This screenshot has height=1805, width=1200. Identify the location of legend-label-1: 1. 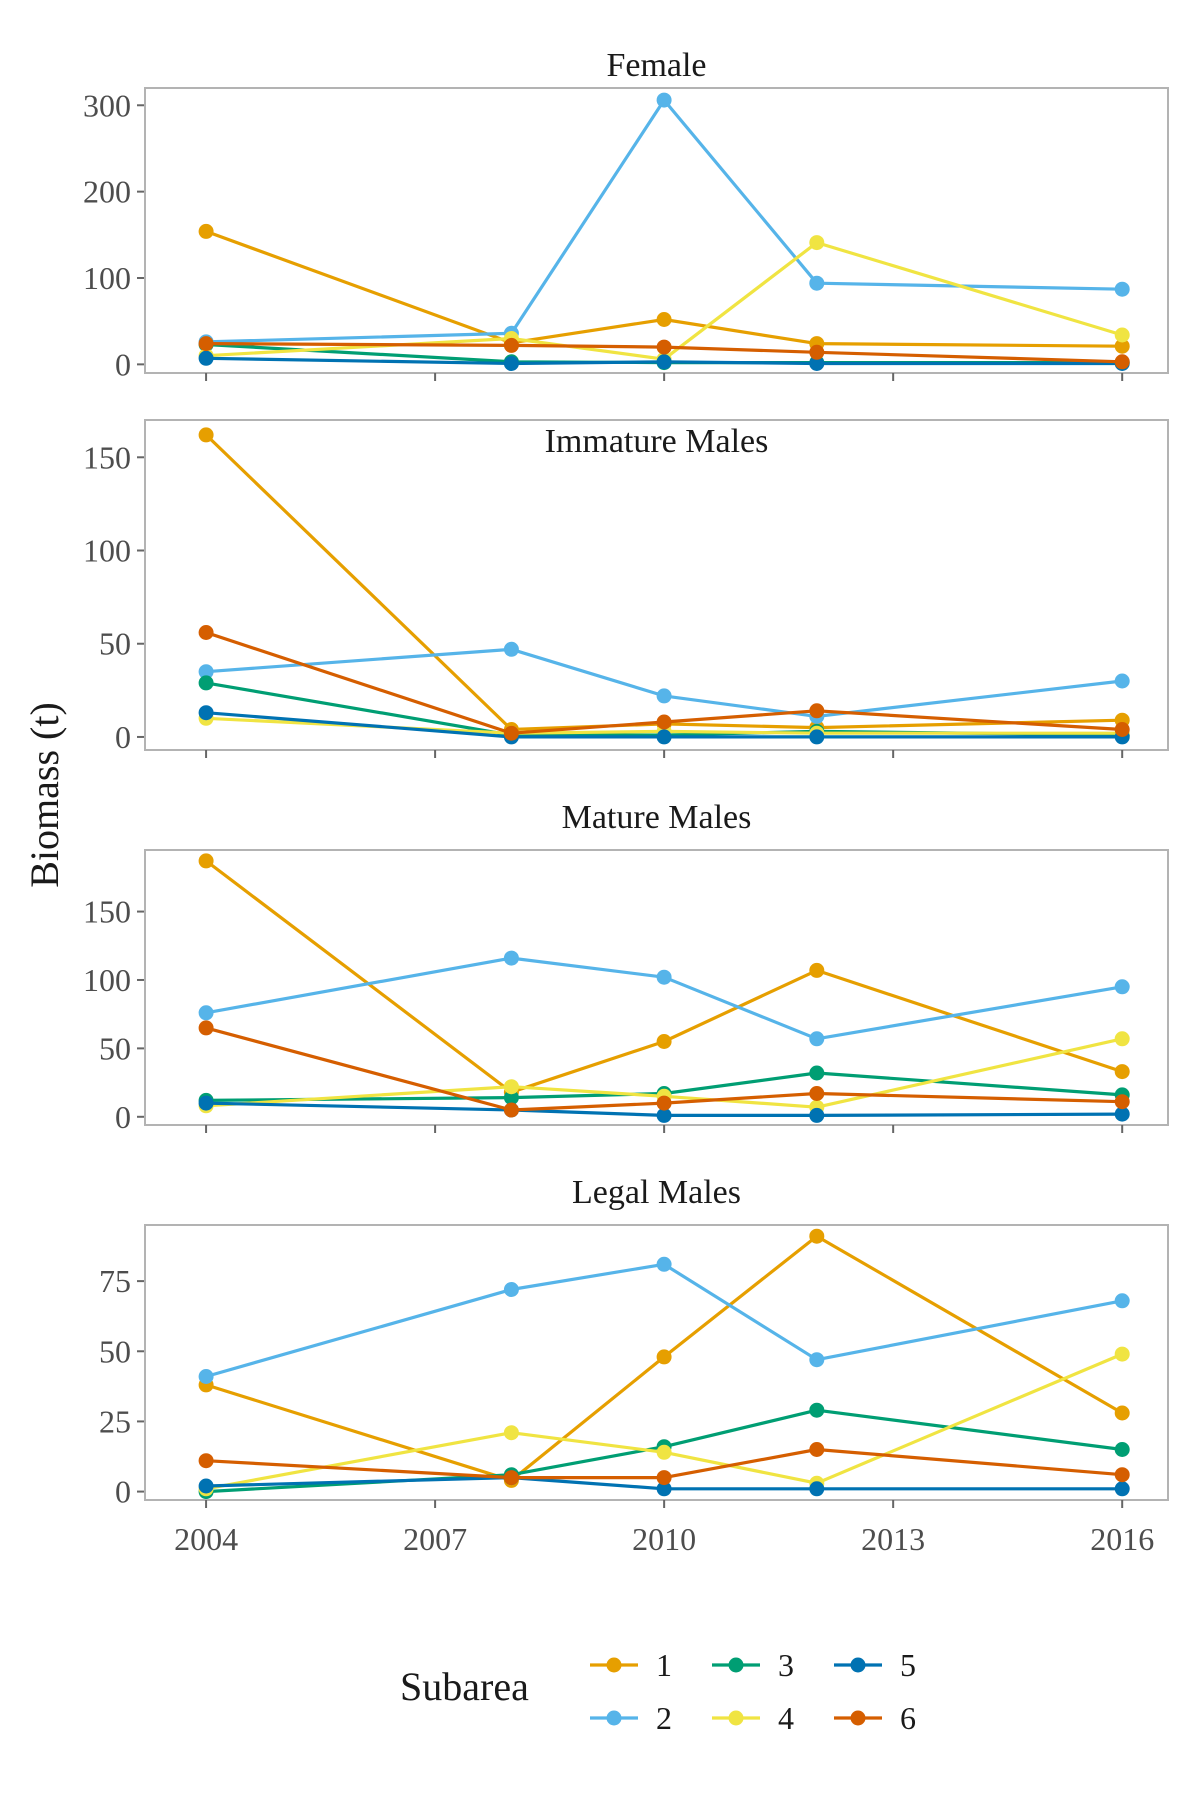
(664, 1665).